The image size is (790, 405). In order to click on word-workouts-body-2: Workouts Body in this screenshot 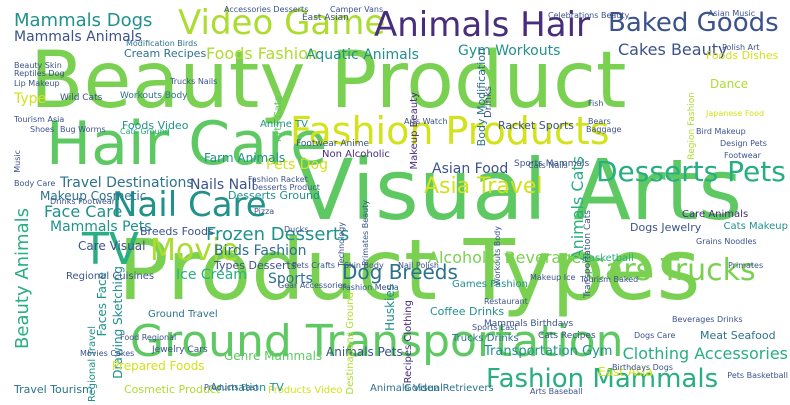, I will do `click(497, 256)`.